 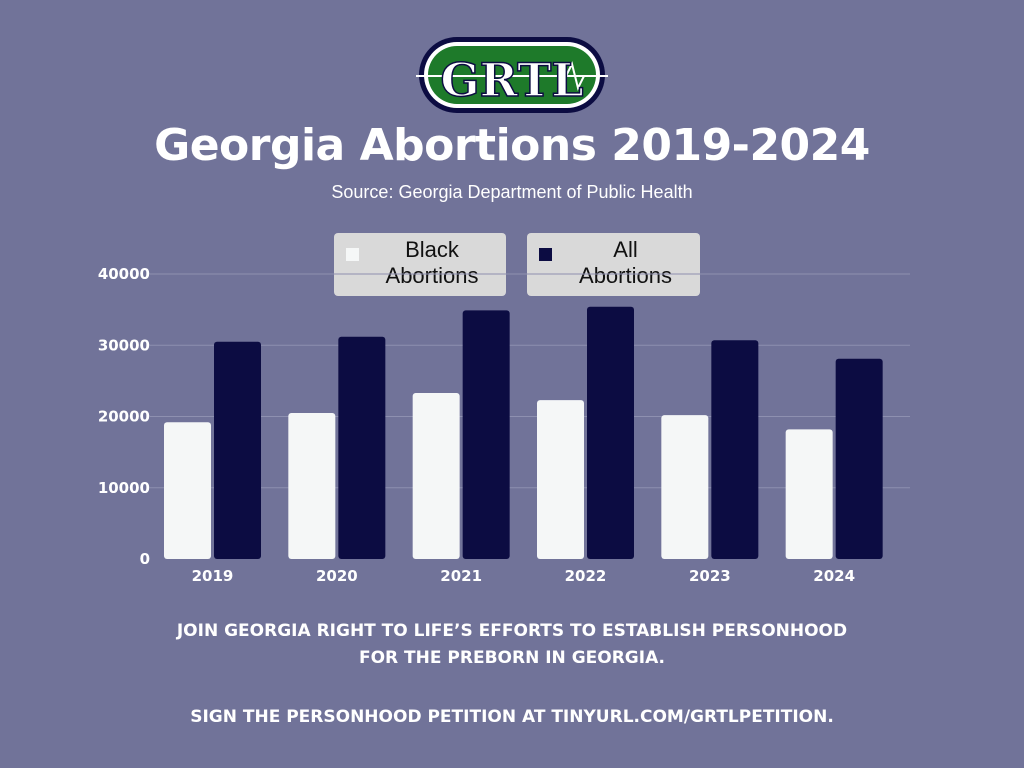 I want to click on svg-text: GRTL, so click(x=511, y=80).